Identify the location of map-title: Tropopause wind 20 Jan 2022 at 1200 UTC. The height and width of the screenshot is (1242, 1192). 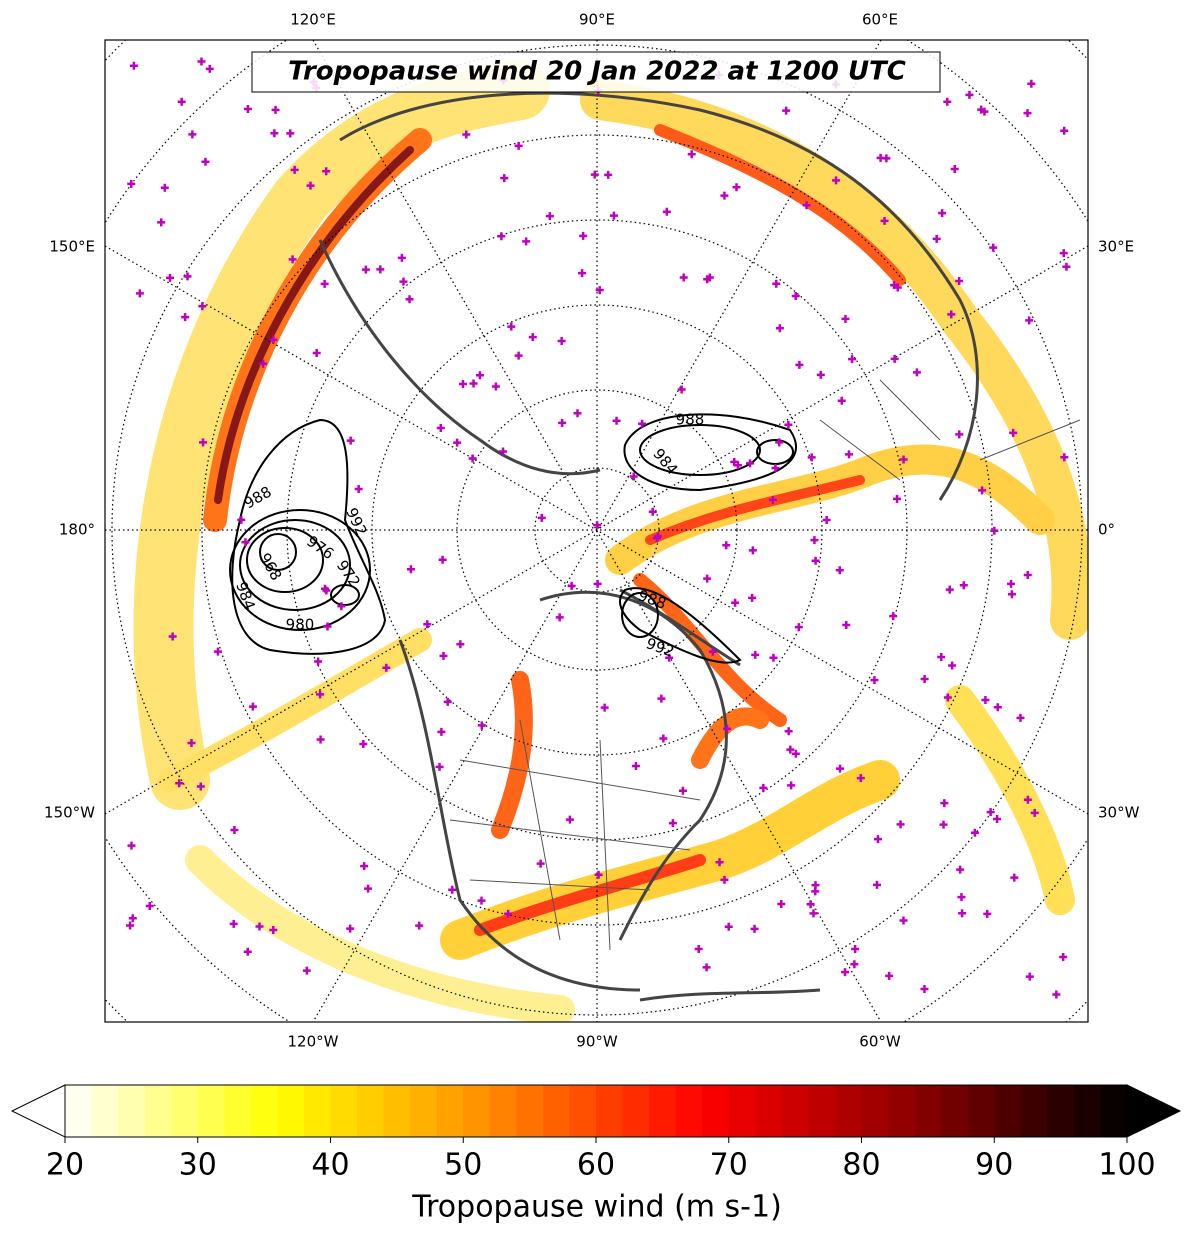
(597, 72).